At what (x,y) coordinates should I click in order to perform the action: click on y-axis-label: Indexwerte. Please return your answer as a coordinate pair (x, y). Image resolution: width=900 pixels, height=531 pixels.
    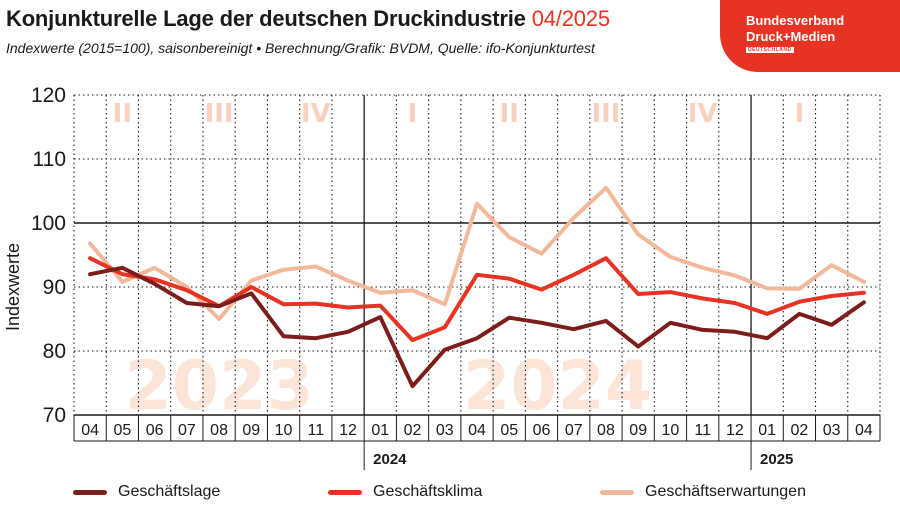
    Looking at the image, I should click on (13, 287).